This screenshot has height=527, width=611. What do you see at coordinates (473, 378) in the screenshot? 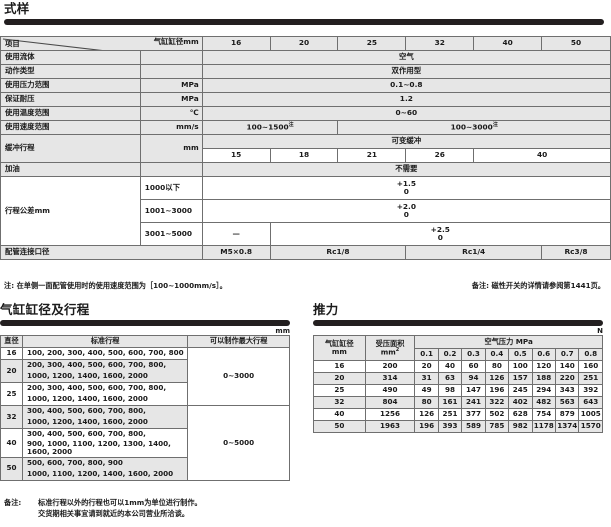
I see `thrust-20-0.3: 94` at bounding box center [473, 378].